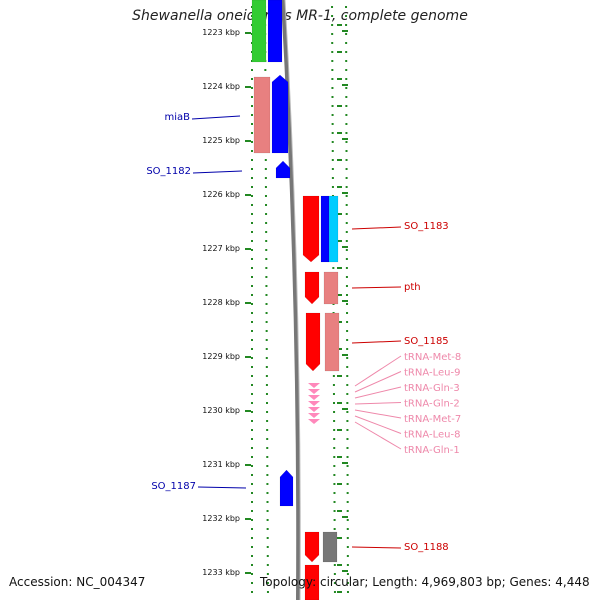  What do you see at coordinates (221, 86) in the screenshot?
I see `axis-tick-label: 1224 kbp` at bounding box center [221, 86].